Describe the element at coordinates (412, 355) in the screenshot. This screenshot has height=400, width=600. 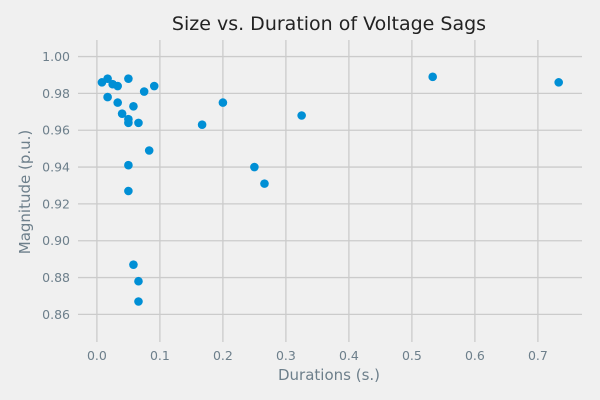
I see `x-tick-label: 0.5` at that location.